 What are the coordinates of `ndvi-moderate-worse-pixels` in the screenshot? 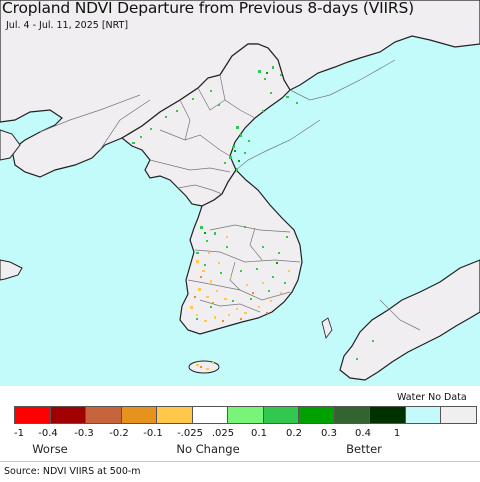 It's located at (231, 322).